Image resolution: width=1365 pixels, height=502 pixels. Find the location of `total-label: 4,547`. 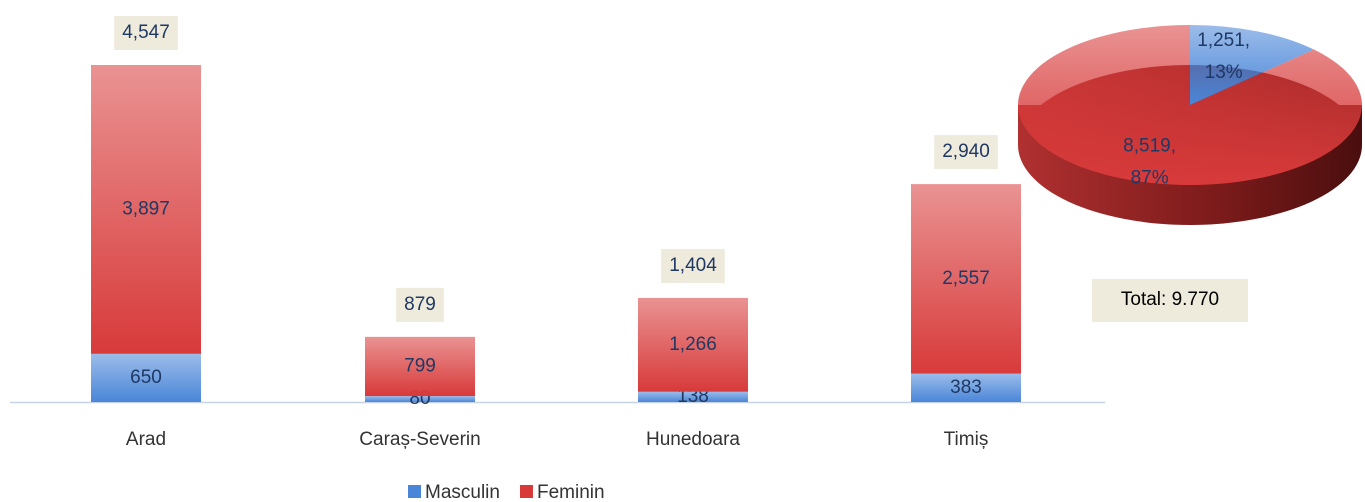

total-label: 4,547 is located at coordinates (146, 32).